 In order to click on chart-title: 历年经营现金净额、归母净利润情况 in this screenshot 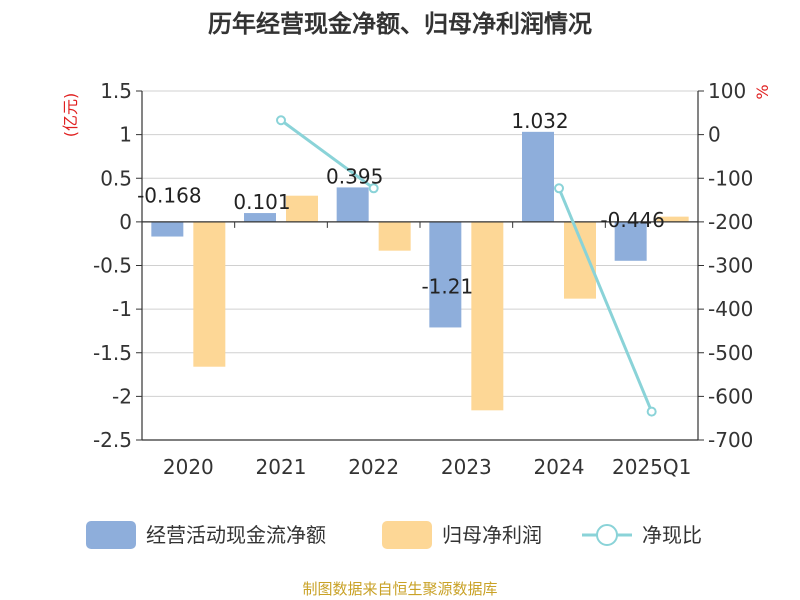, I will do `click(400, 24)`.